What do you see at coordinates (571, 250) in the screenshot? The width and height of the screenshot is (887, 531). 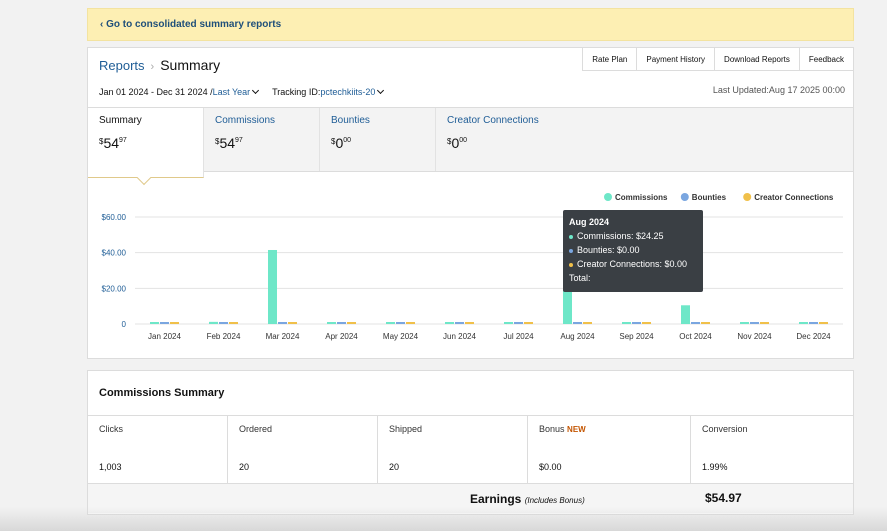 I see `bounties-dot-icon` at bounding box center [571, 250].